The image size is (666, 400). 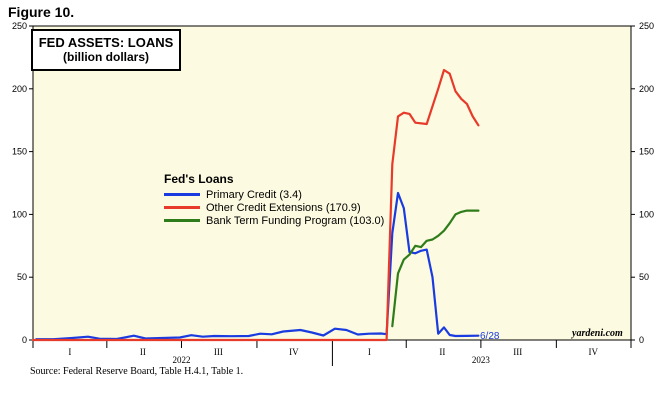 I want to click on legend-swatch-btfp, so click(x=182, y=220).